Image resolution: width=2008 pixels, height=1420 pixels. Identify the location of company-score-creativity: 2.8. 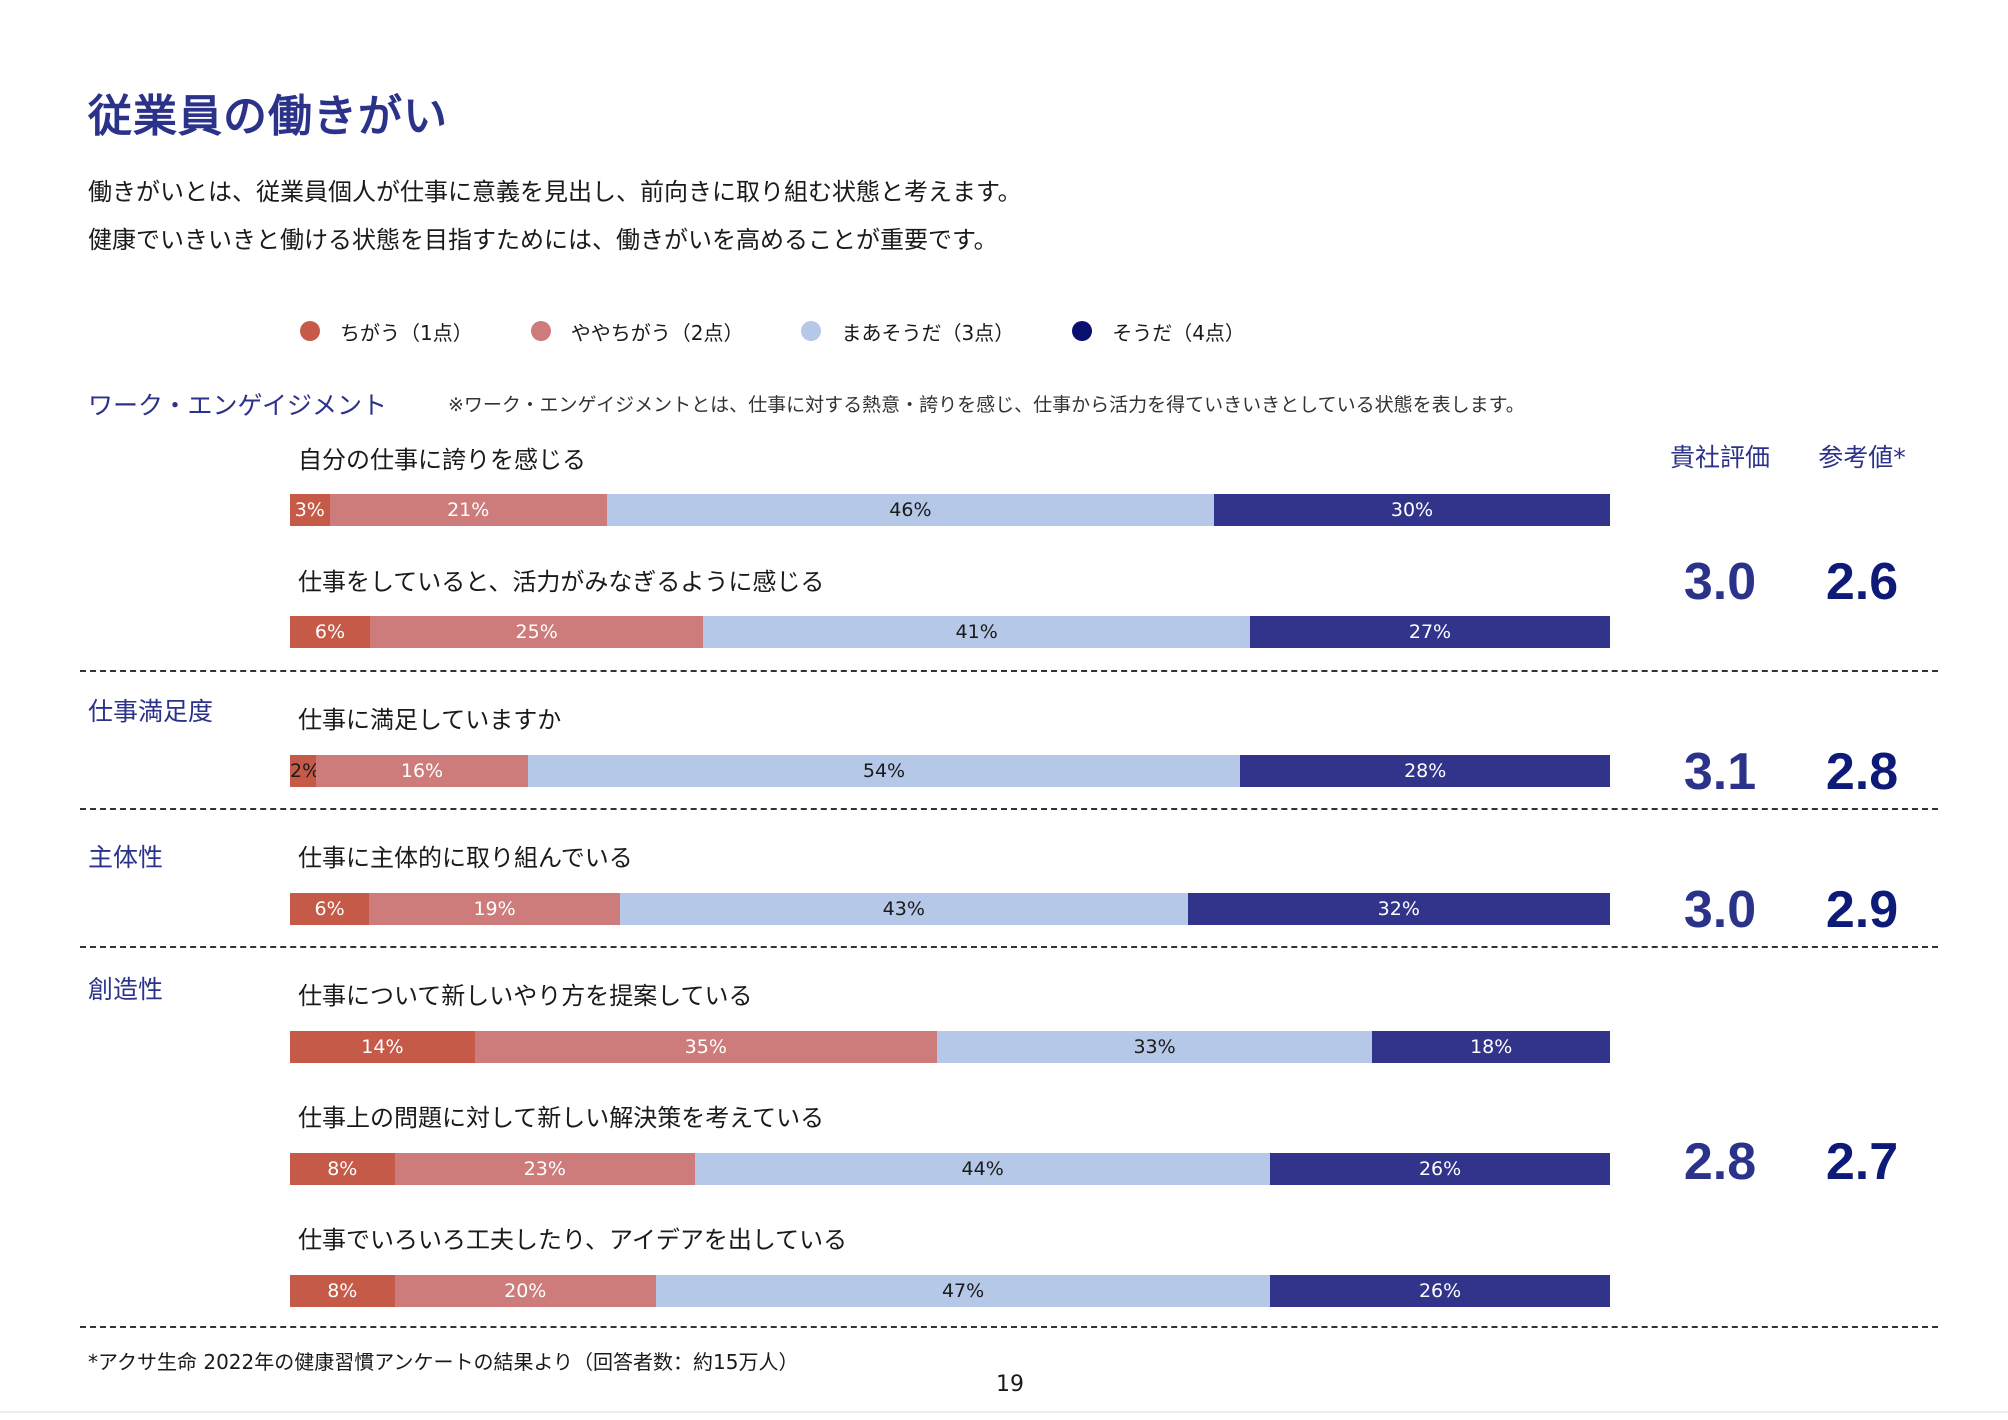
(1720, 1162).